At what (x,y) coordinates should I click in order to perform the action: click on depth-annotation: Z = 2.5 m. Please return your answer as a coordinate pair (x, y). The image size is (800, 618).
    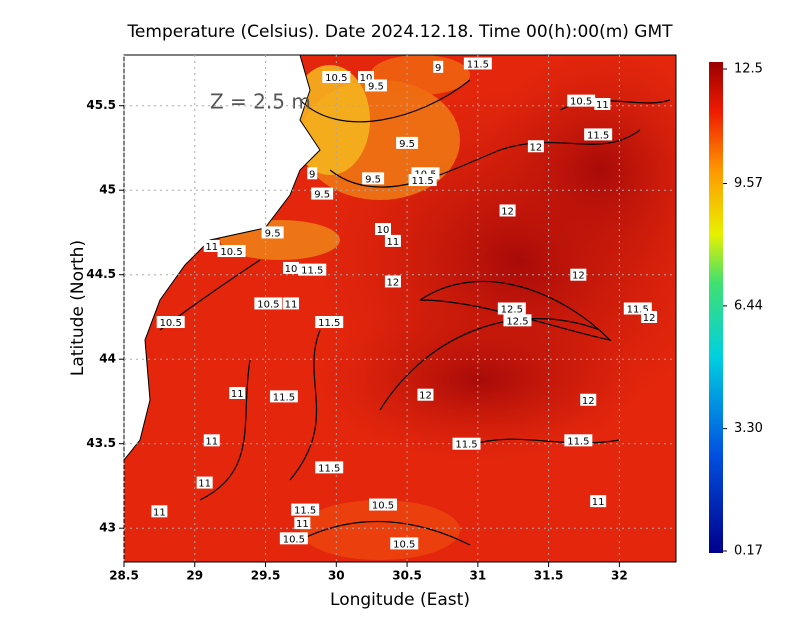
    Looking at the image, I should click on (260, 102).